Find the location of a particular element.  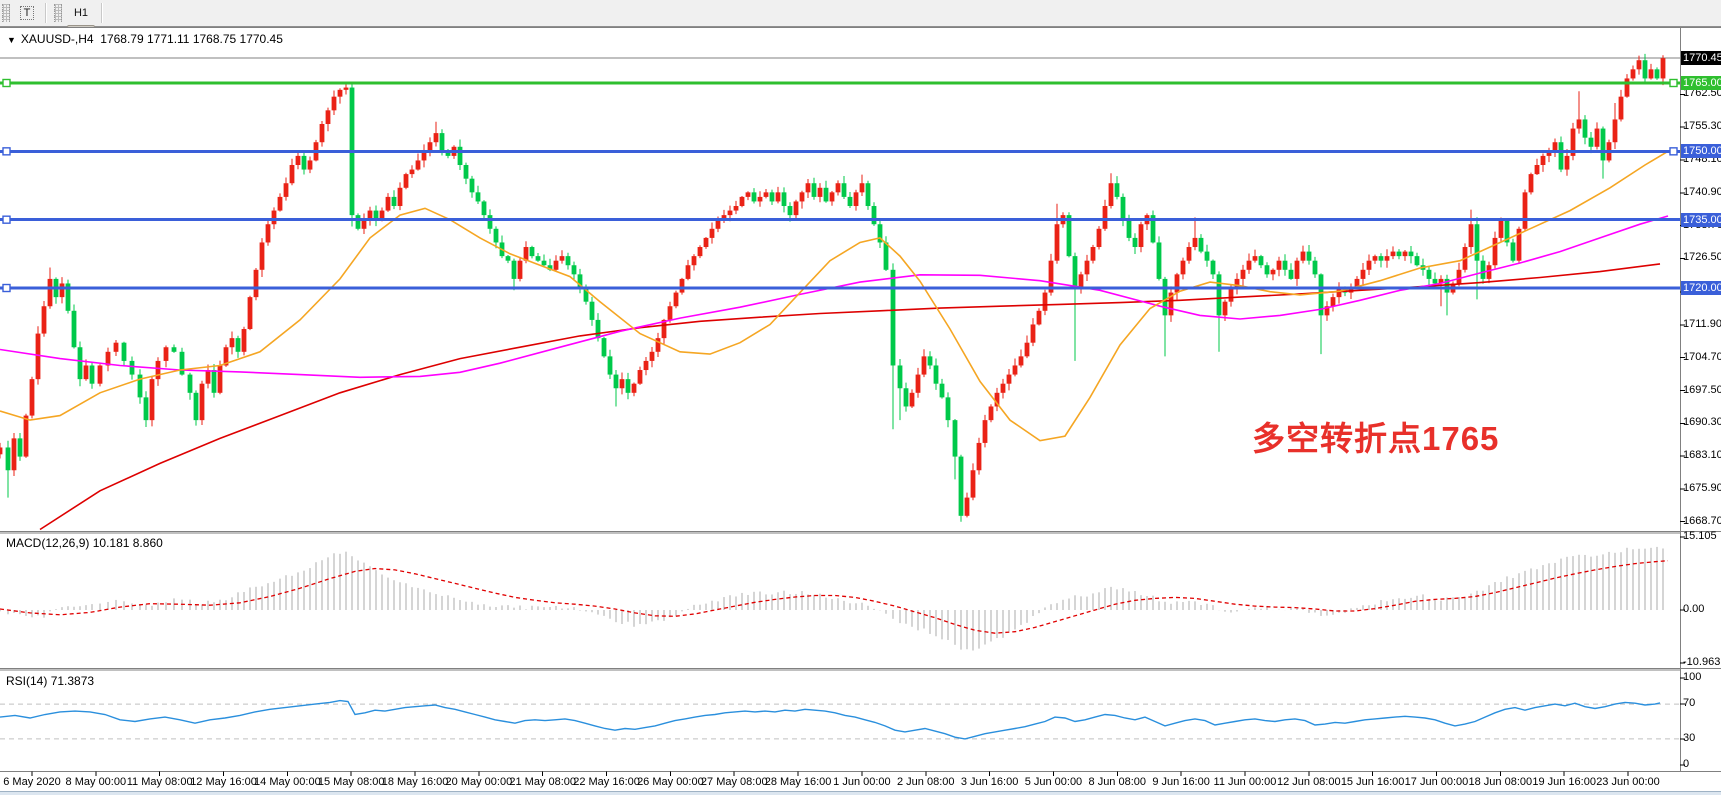

axis-label: 0.00 is located at coordinates (1694, 609).